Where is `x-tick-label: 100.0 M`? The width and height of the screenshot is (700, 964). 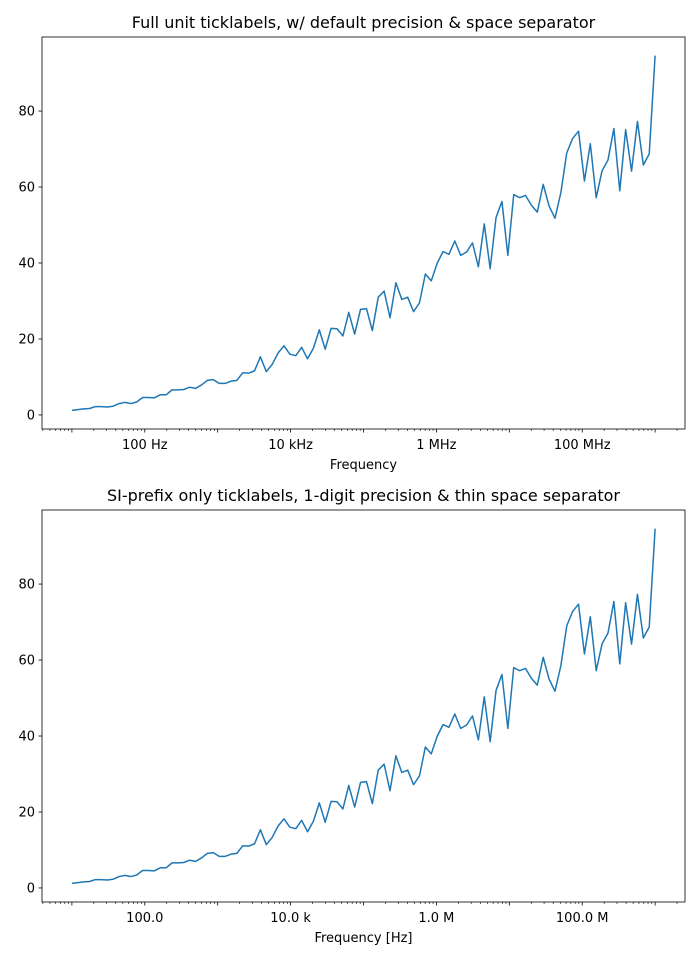 x-tick-label: 100.0 M is located at coordinates (582, 918).